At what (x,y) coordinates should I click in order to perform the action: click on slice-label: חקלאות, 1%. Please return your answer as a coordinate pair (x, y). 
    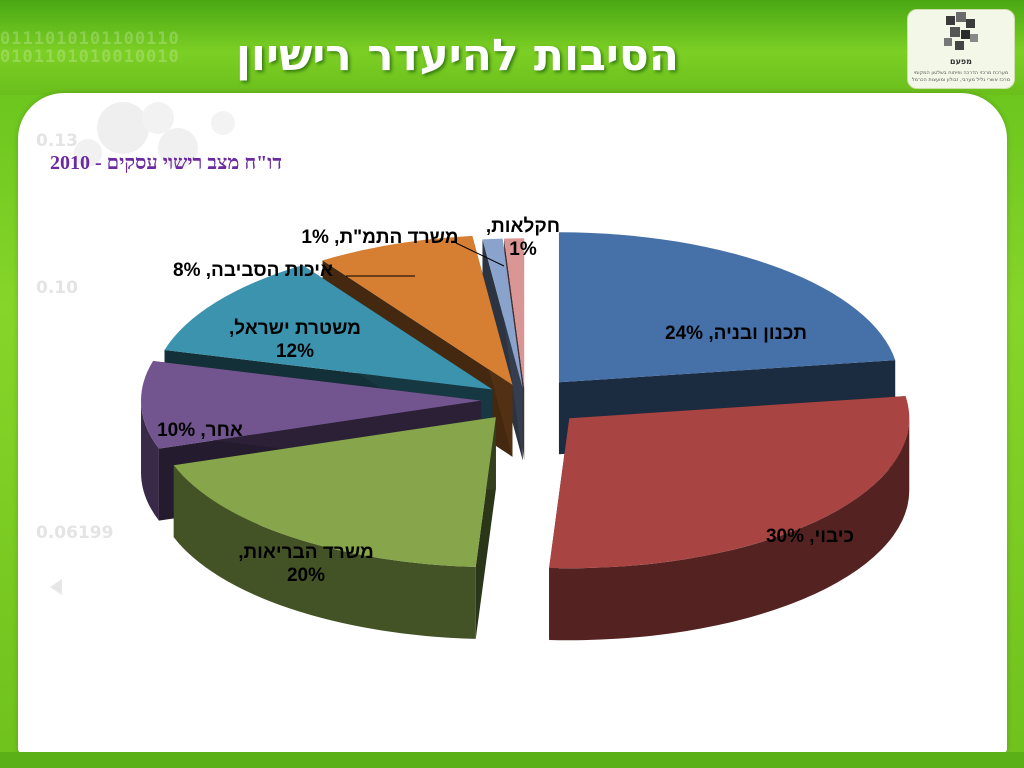
    Looking at the image, I should click on (523, 238).